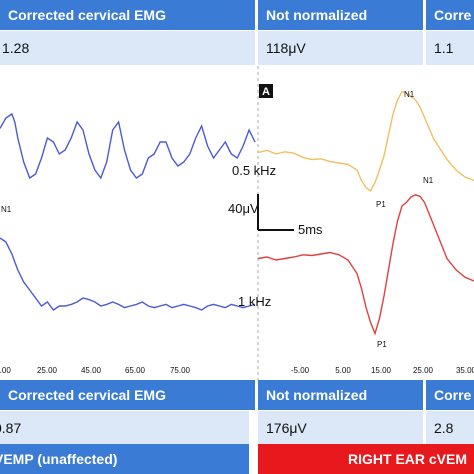  I want to click on panel-label: A, so click(266, 92).